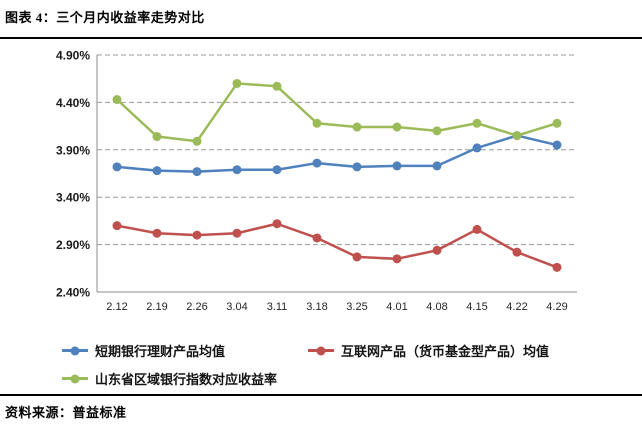  What do you see at coordinates (196, 307) in the screenshot?
I see `x-axis-label: 2.26` at bounding box center [196, 307].